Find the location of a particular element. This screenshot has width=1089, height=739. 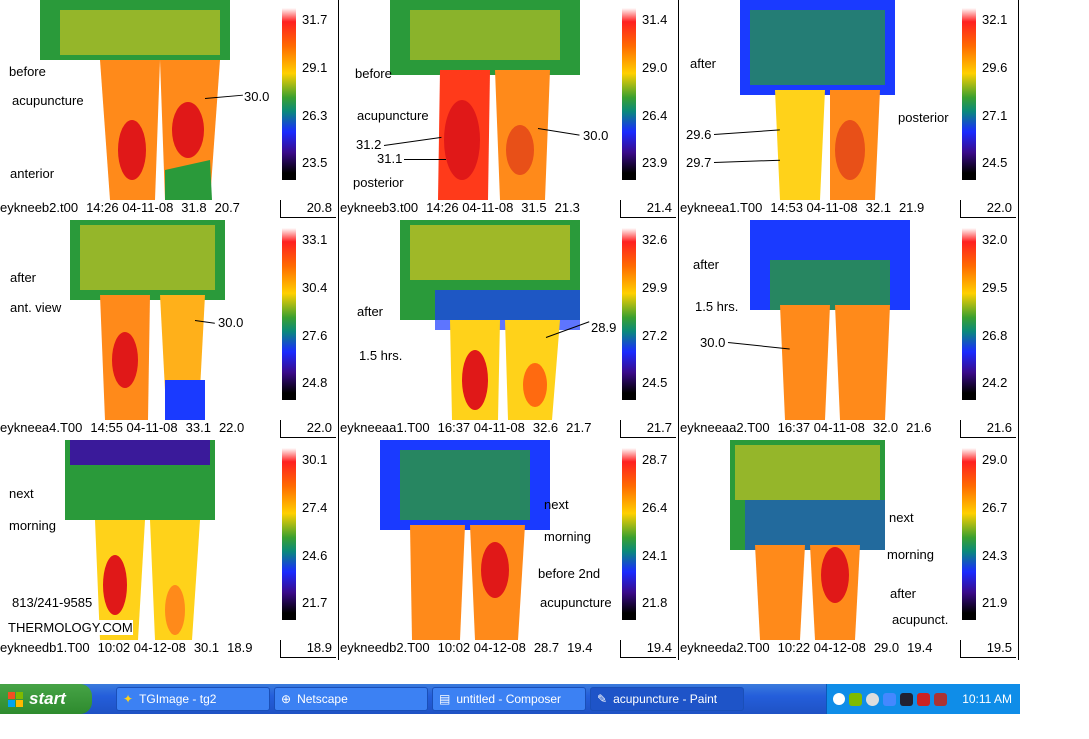

temperature-callout: 29.7 is located at coordinates (699, 162).